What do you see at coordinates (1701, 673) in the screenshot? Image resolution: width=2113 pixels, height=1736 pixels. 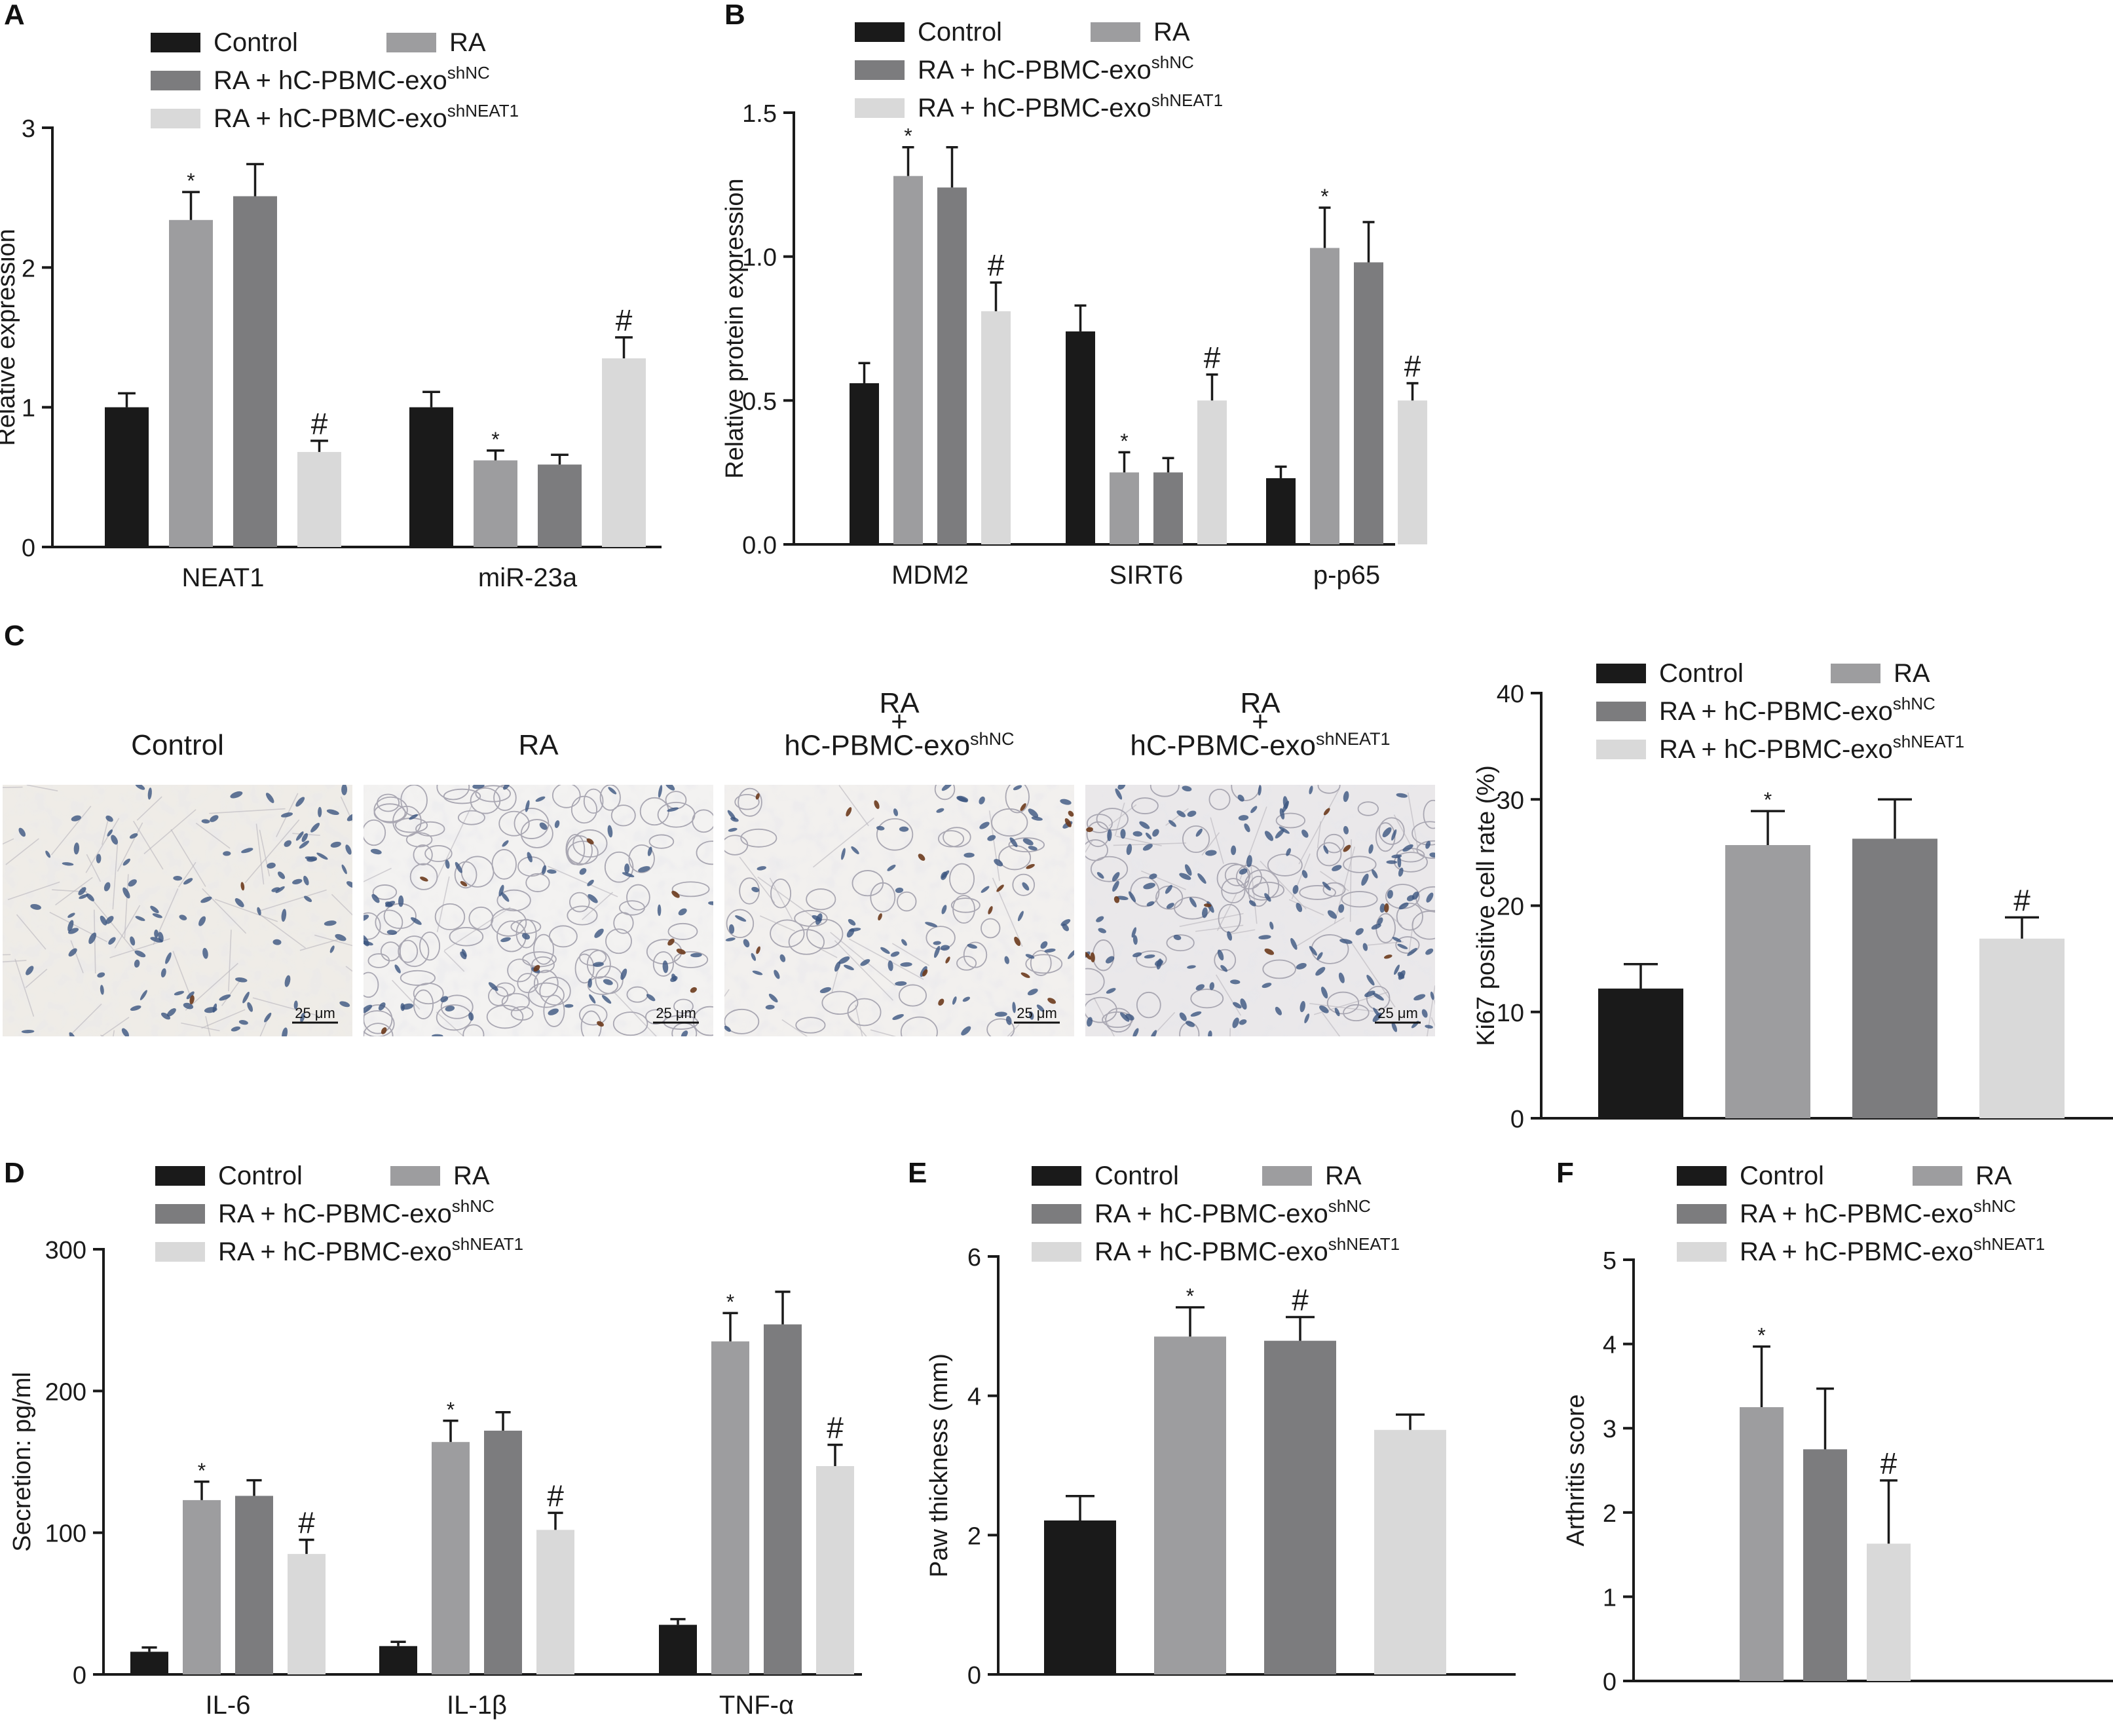 I see `legend-label: Control` at bounding box center [1701, 673].